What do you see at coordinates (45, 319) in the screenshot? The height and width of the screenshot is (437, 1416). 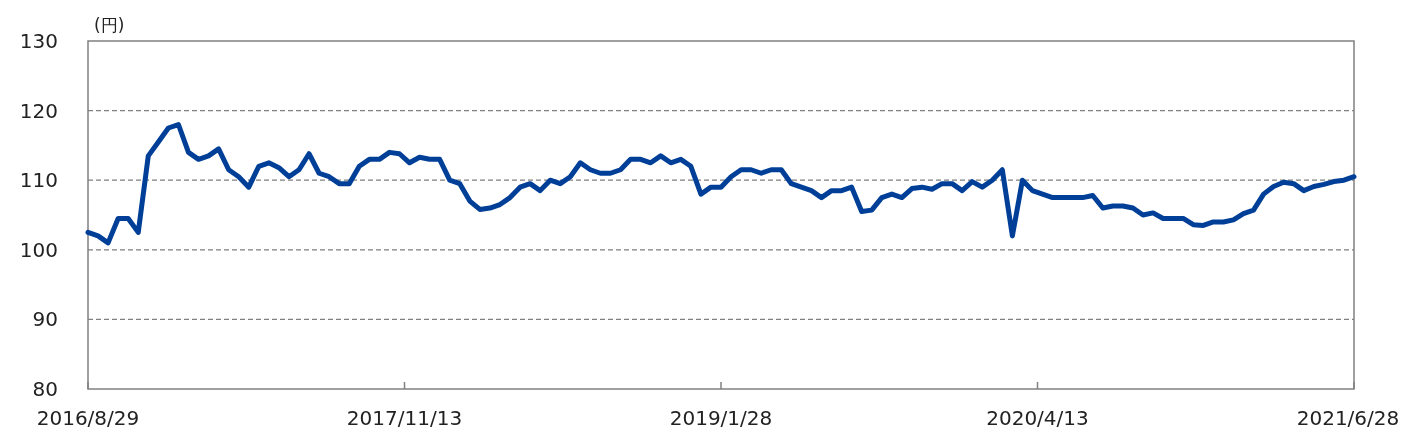 I see `y-tick-label: 90` at bounding box center [45, 319].